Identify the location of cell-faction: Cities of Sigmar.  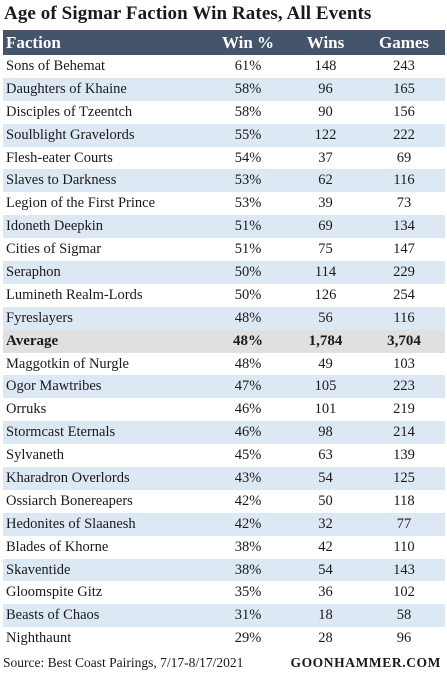
(105, 250).